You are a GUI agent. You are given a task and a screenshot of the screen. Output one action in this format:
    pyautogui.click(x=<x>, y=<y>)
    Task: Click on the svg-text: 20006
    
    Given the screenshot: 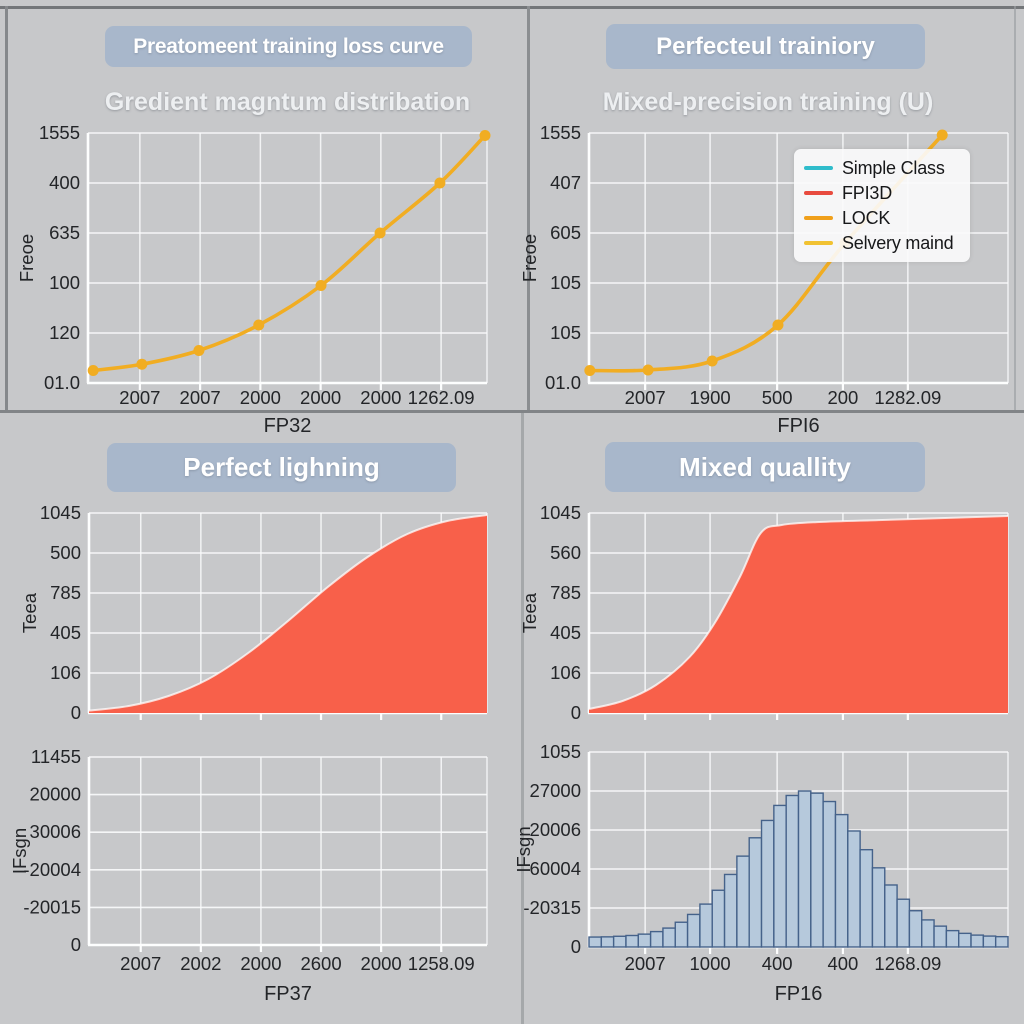 What is the action you would take?
    pyautogui.click(x=555, y=829)
    